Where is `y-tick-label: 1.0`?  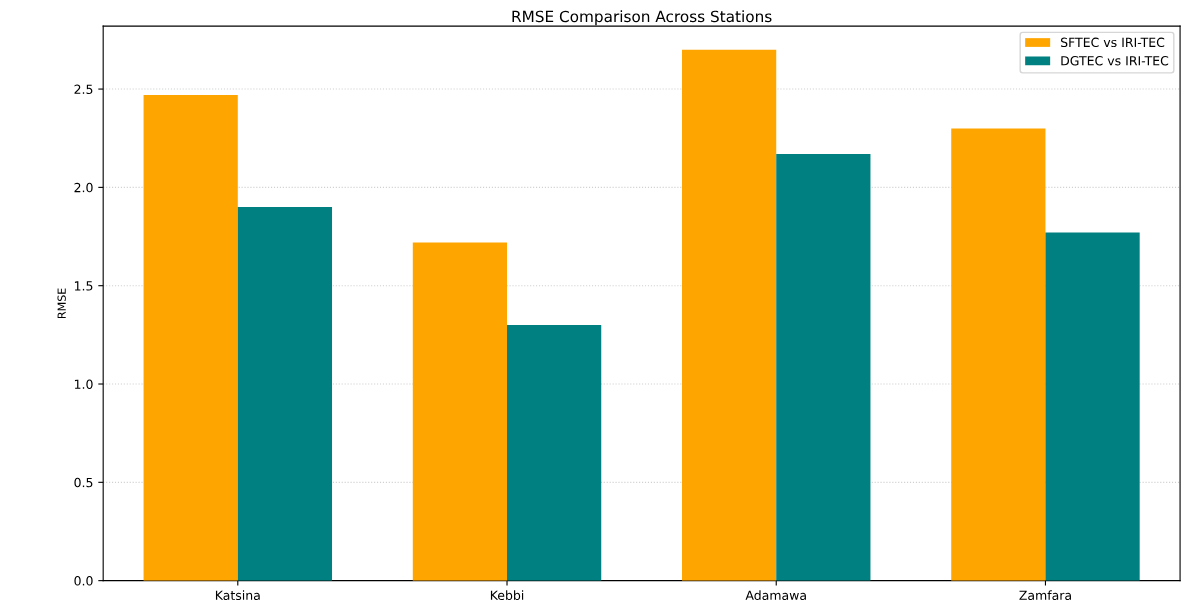 y-tick-label: 1.0 is located at coordinates (83, 384).